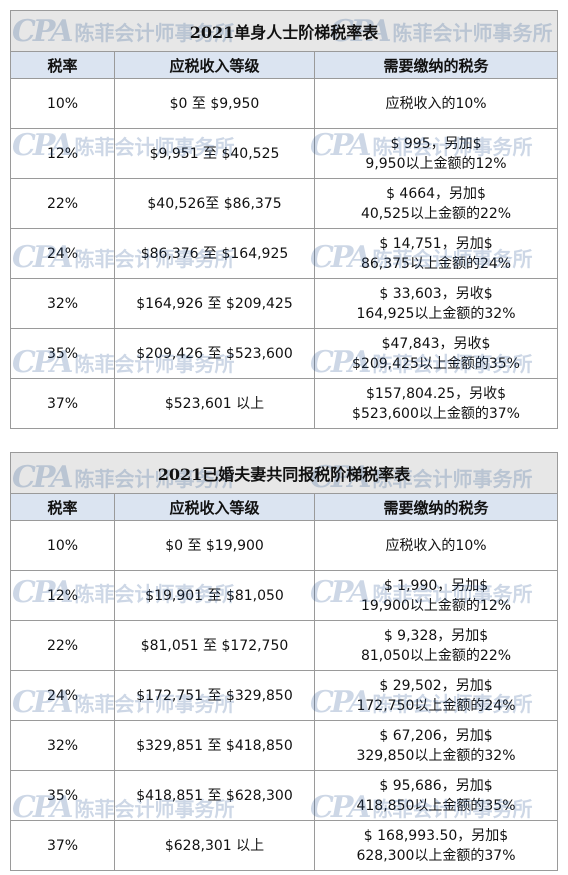 This screenshot has height=875, width=568. Describe the element at coordinates (436, 805) in the screenshot. I see `tax-line-2: 418,850以上金额的35%` at that location.